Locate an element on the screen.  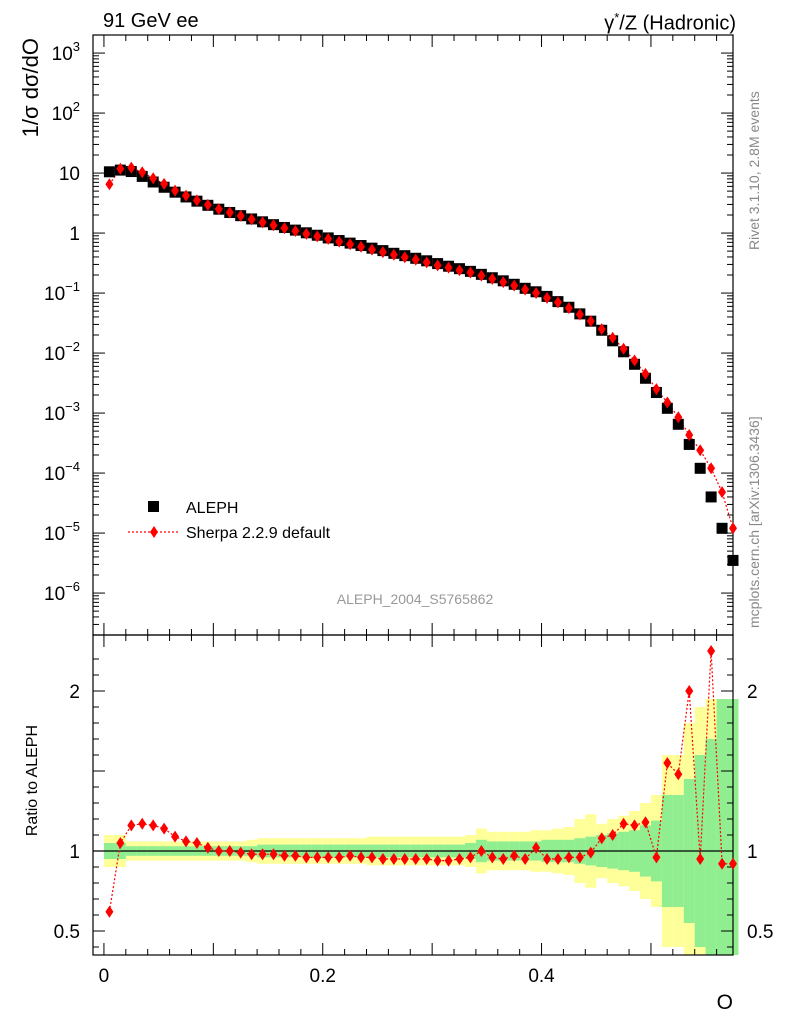
main-y-tick-label: 10⁻³ is located at coordinates (62, 412).